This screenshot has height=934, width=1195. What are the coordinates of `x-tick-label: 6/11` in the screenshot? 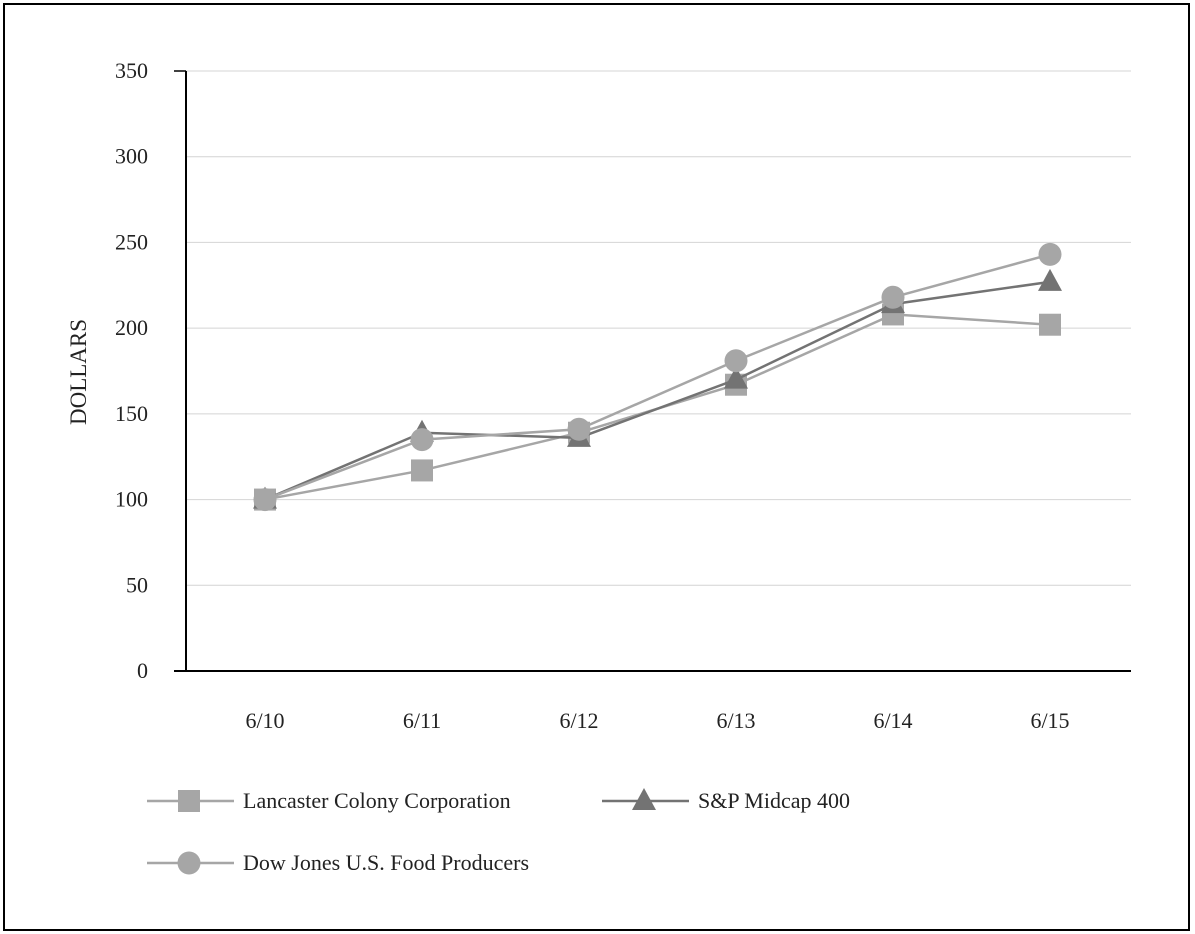 It's located at (422, 720).